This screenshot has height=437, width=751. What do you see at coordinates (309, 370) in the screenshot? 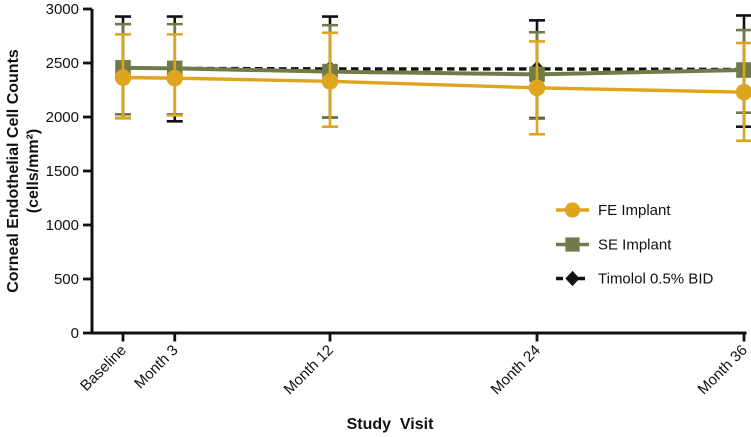
I see `x-tick-label: Month 12` at bounding box center [309, 370].